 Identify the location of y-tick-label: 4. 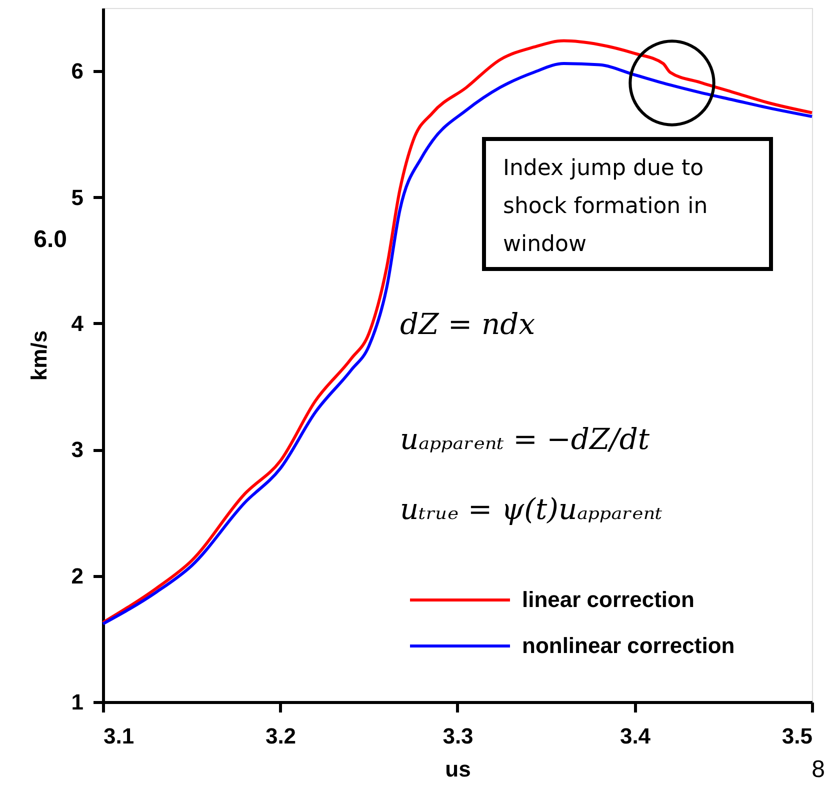
(77, 323).